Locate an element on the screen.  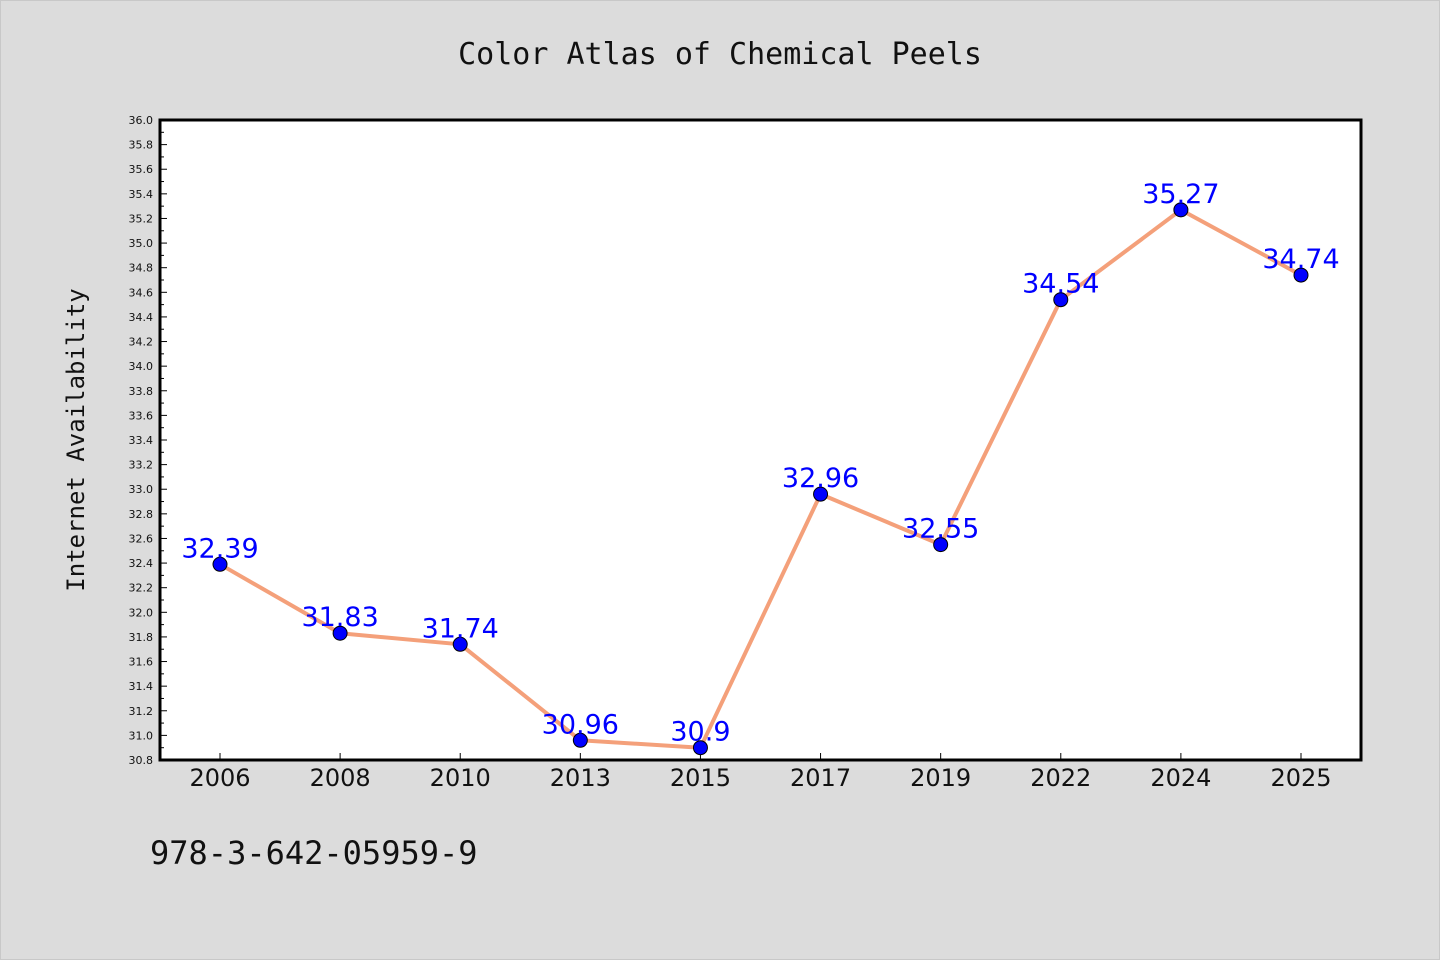
x-axis-ticks: 2006 2008 2010 2013 2015 2017 2019 2022 2024 2025 is located at coordinates (760, 772).